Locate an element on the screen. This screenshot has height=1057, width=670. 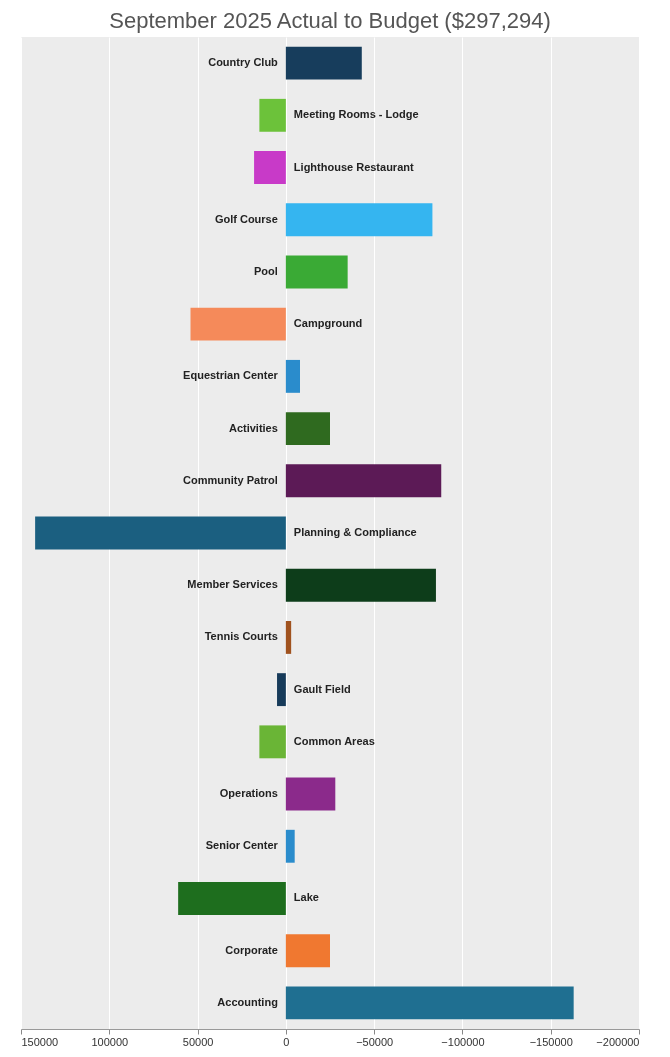
x-tick-label: −100000 is located at coordinates (463, 1041).